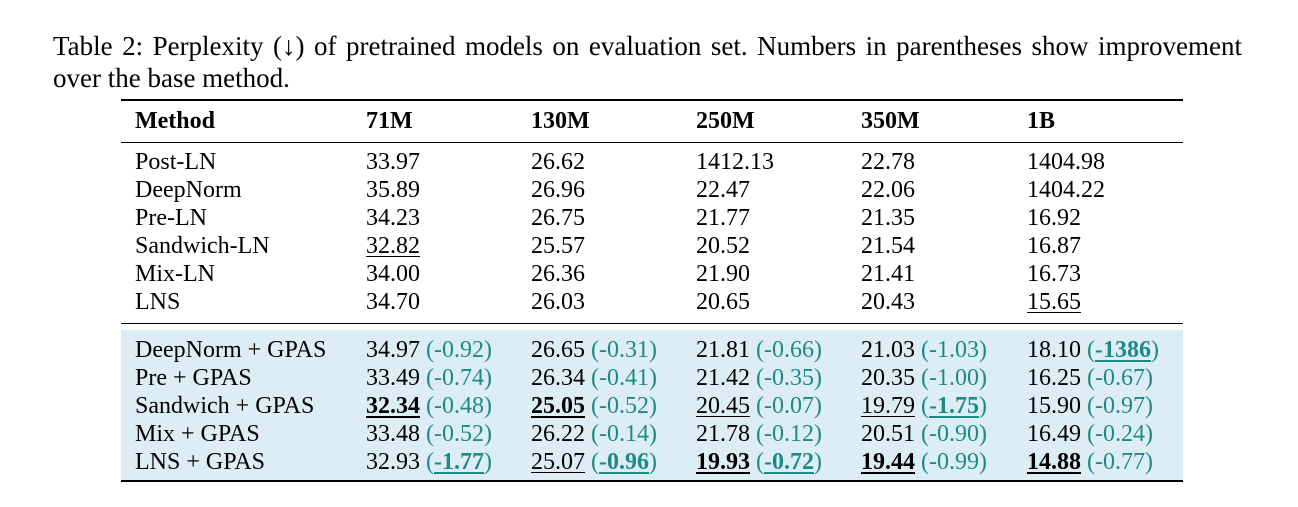 The image size is (1298, 507). Describe the element at coordinates (1120, 462) in the screenshot. I see `improvement-number: -0.77` at that location.